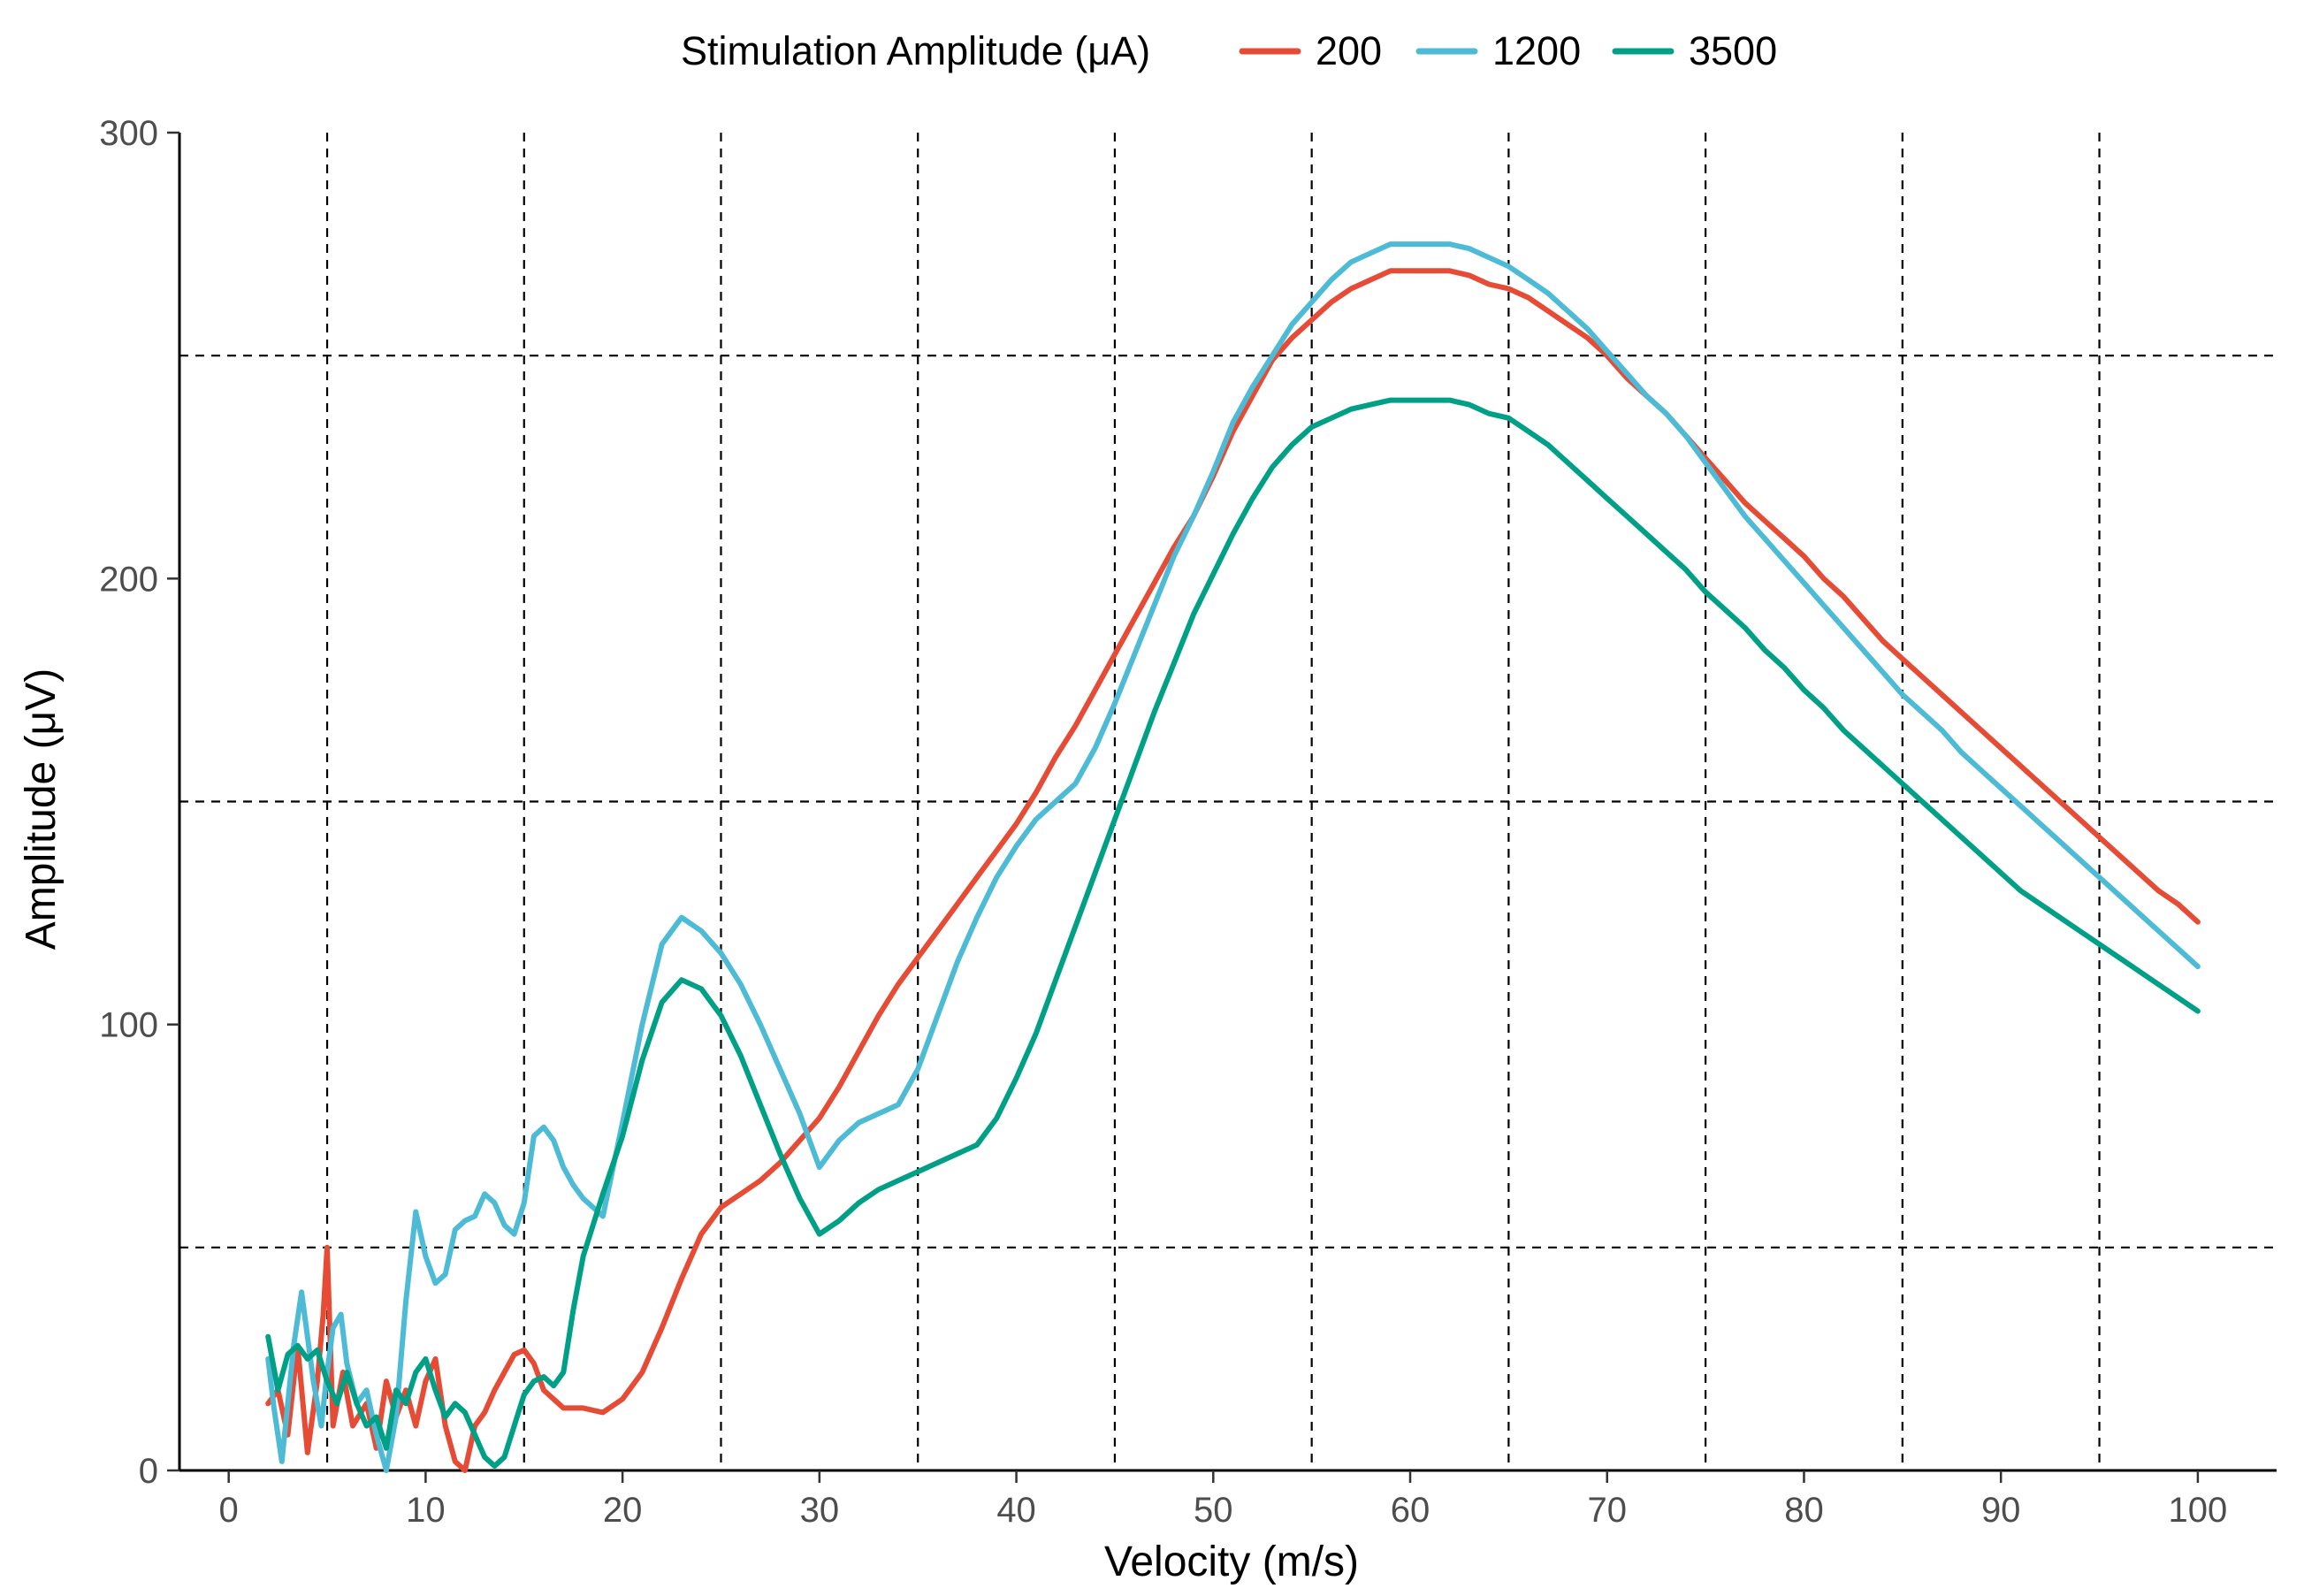 The width and height of the screenshot is (2304, 1596). What do you see at coordinates (1310, 50) in the screenshot?
I see `legend-entry-200: 200` at bounding box center [1310, 50].